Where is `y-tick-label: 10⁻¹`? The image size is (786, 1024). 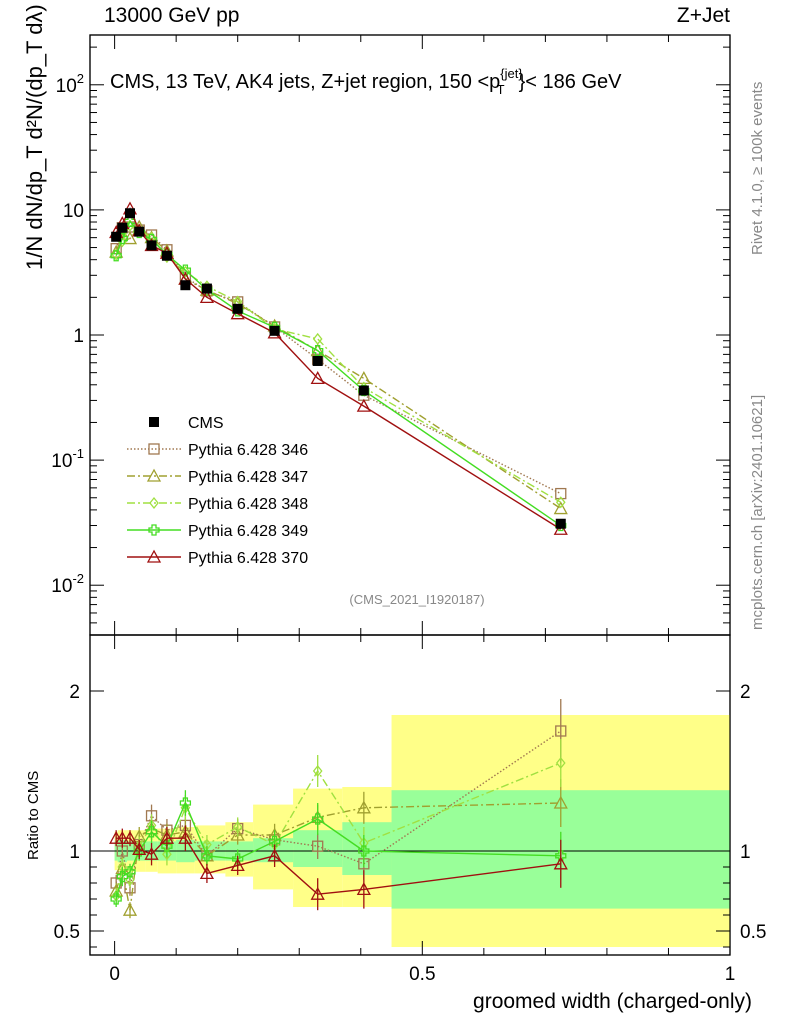
y-tick-label: 10⁻¹ is located at coordinates (67, 459).